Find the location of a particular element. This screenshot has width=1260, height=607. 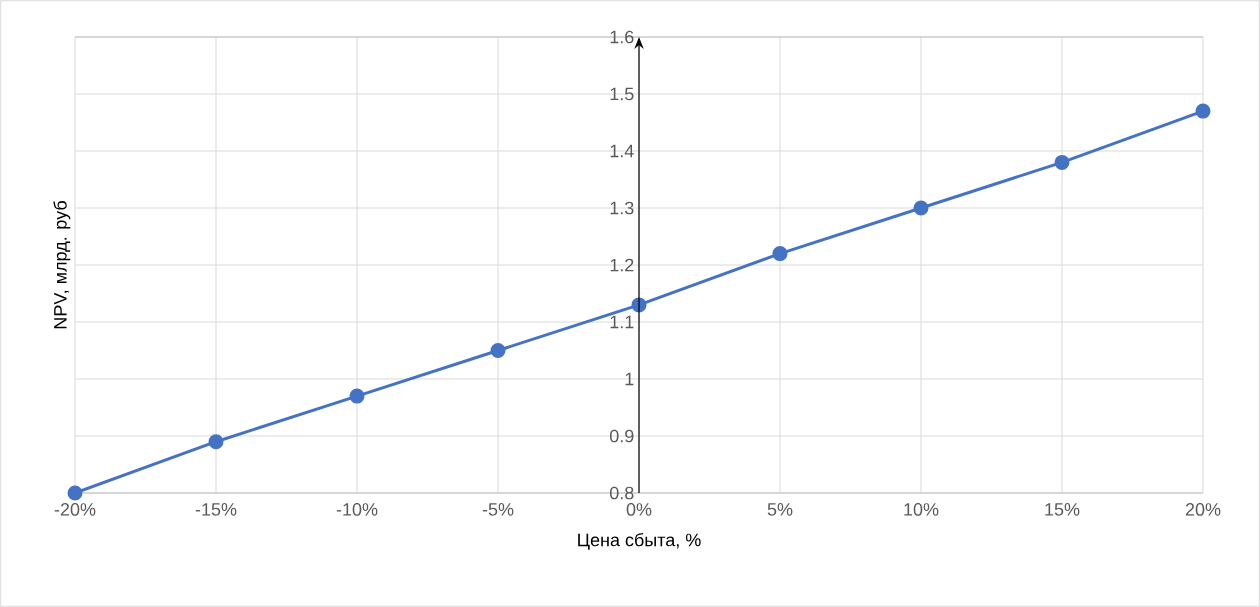

x-tick-label: -5% is located at coordinates (498, 509).